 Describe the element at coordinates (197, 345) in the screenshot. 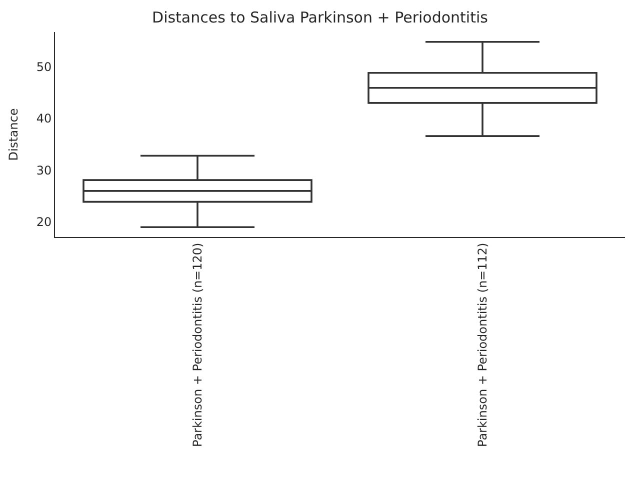

I see `x-tick-label: Parkinson + Periodontitis (n=120)` at that location.